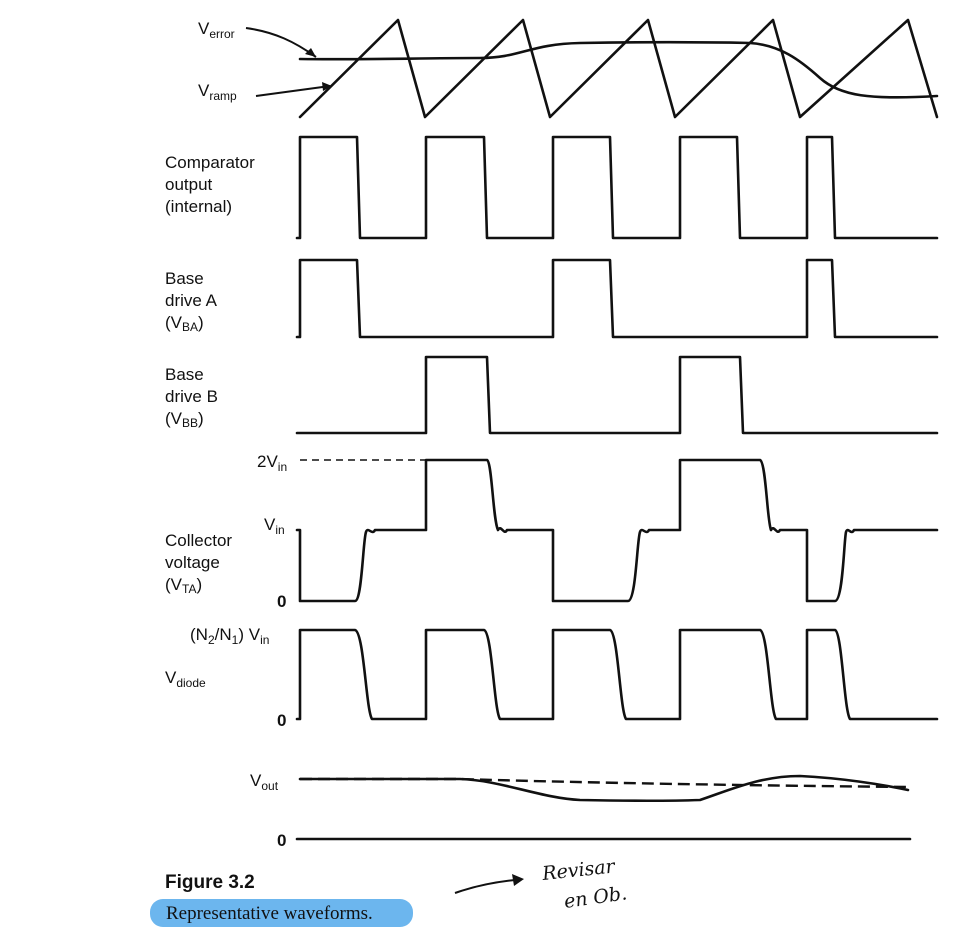 The width and height of the screenshot is (971, 930). What do you see at coordinates (185, 679) in the screenshot?
I see `vdiode-label: Vdiode` at bounding box center [185, 679].